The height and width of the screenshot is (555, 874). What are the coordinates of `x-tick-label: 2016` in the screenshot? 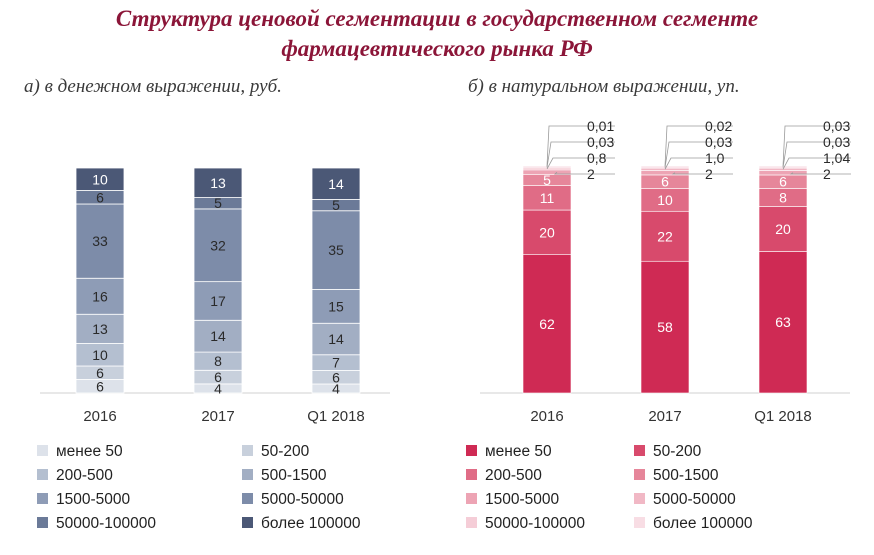 It's located at (99, 416).